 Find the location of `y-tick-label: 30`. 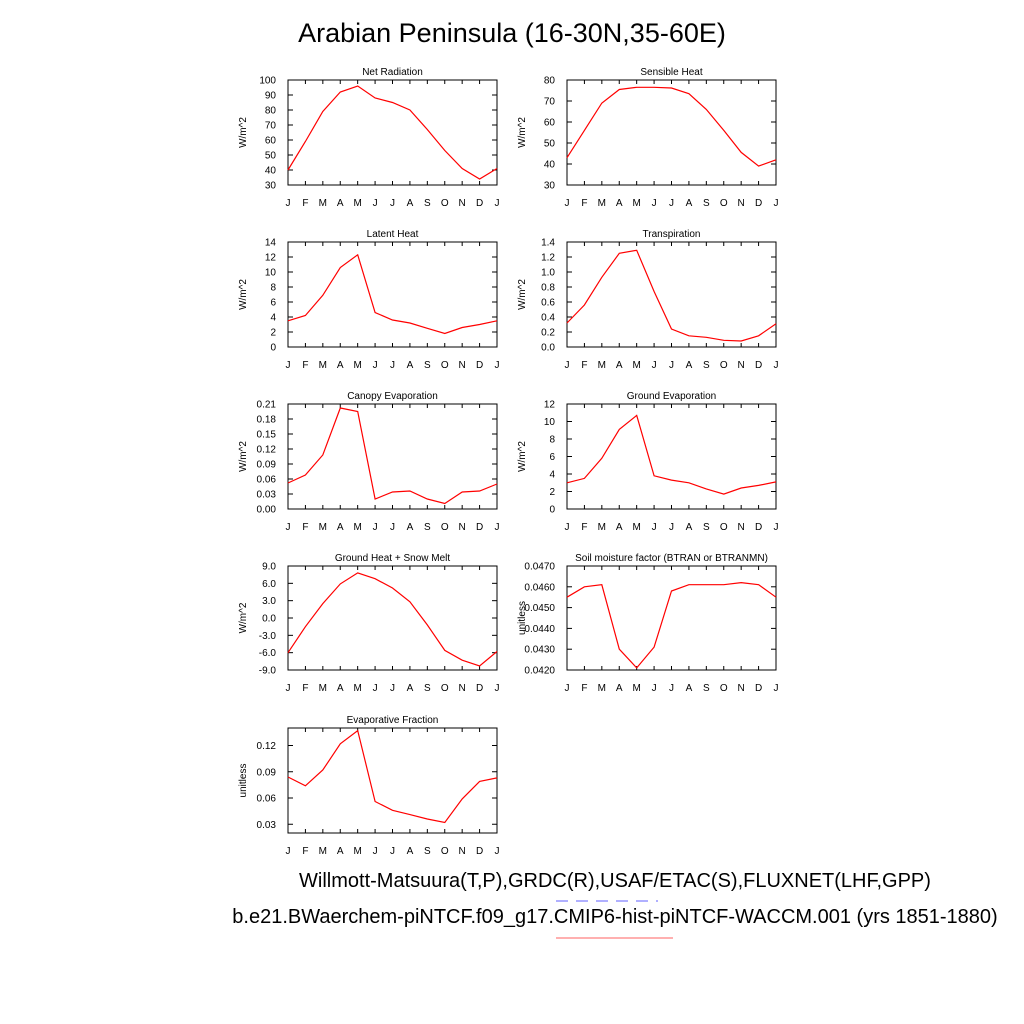

y-tick-label: 30 is located at coordinates (550, 186).